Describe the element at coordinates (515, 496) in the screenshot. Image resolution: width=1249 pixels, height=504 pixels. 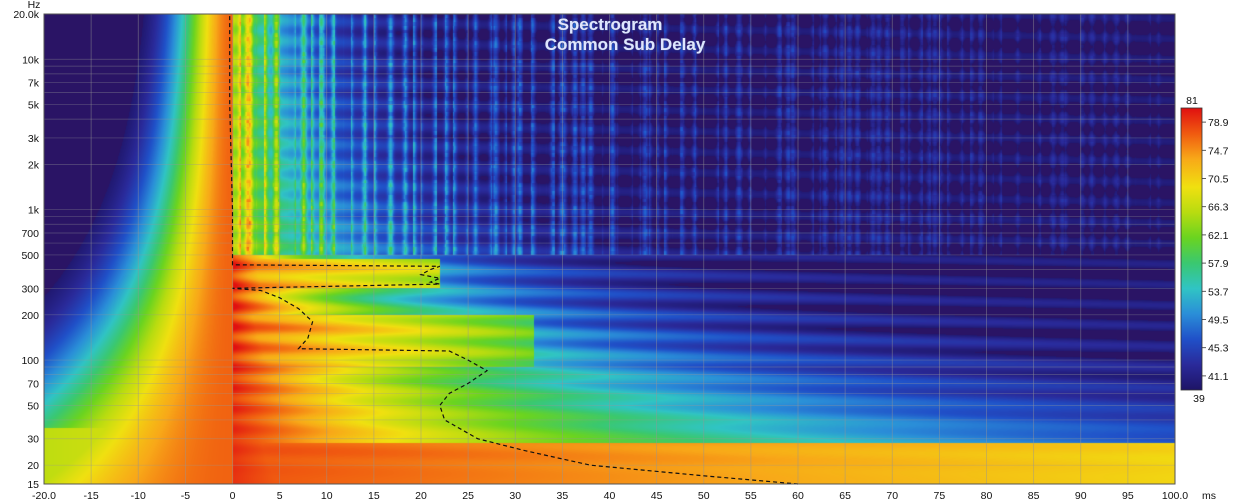
I see `x-tick-label: 30` at that location.